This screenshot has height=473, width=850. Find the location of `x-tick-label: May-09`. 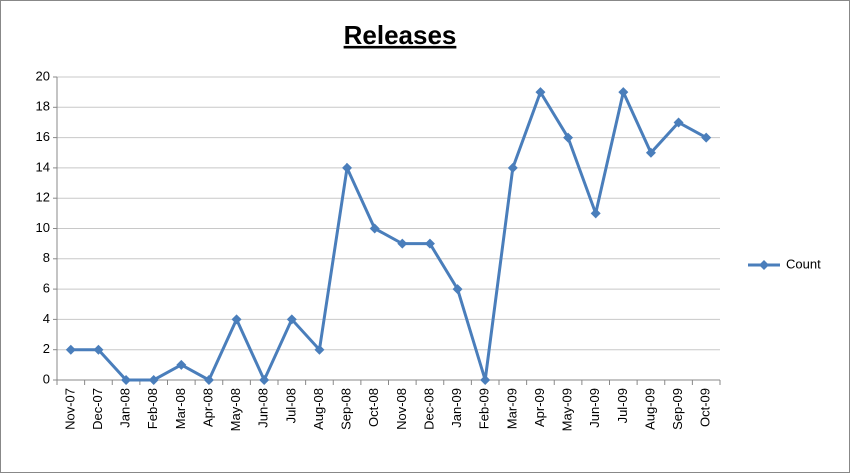

x-tick-label: May-09 is located at coordinates (567, 409).